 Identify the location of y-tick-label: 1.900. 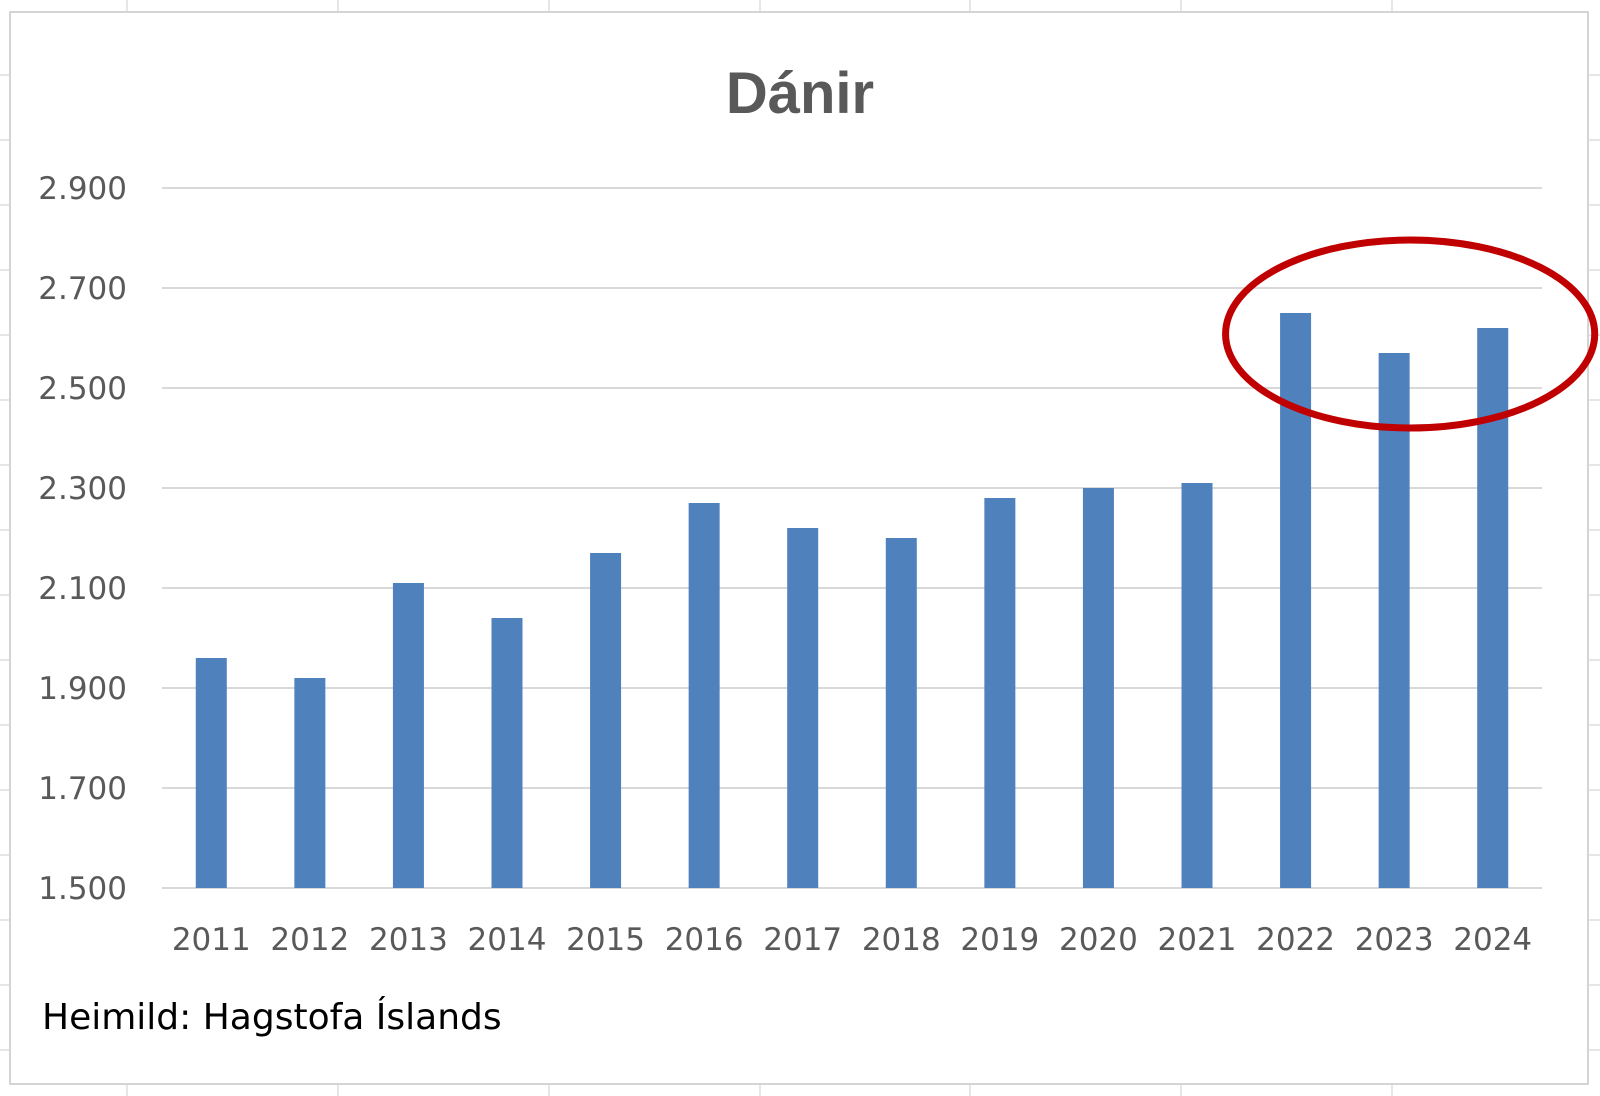
(82, 689).